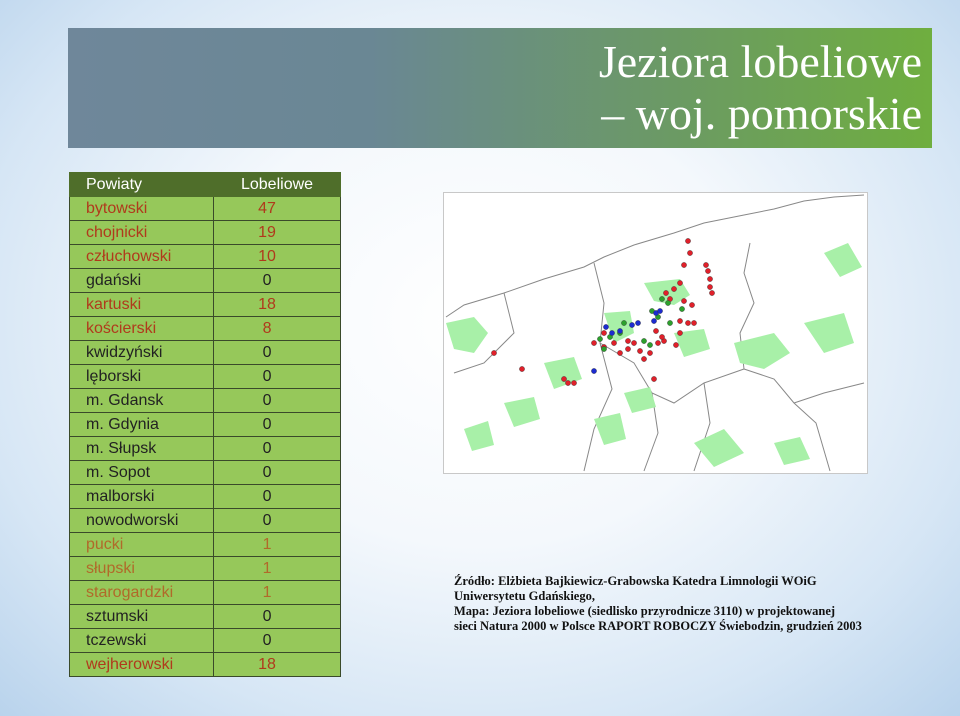 The height and width of the screenshot is (716, 960). I want to click on table-row: pucki 1, so click(204, 544).